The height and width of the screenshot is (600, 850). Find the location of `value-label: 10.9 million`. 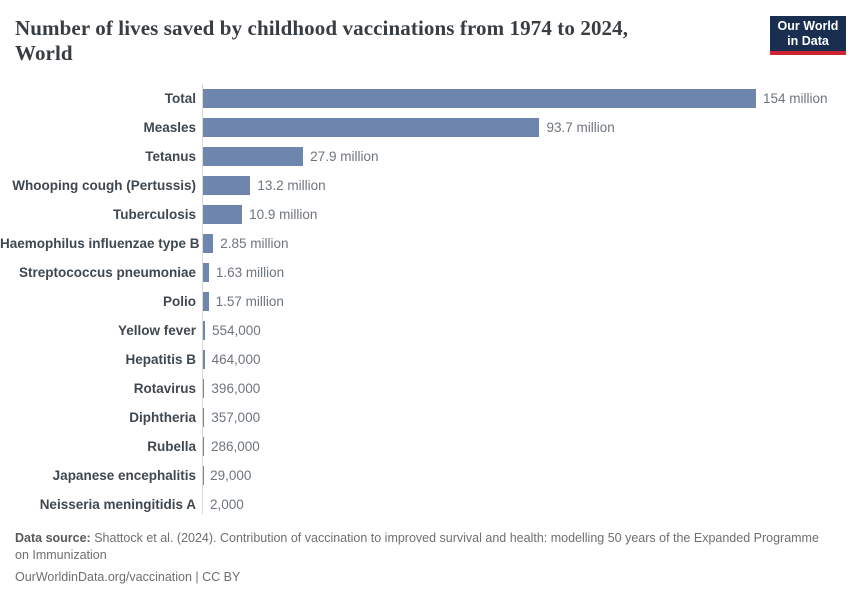

value-label: 10.9 million is located at coordinates (283, 214).